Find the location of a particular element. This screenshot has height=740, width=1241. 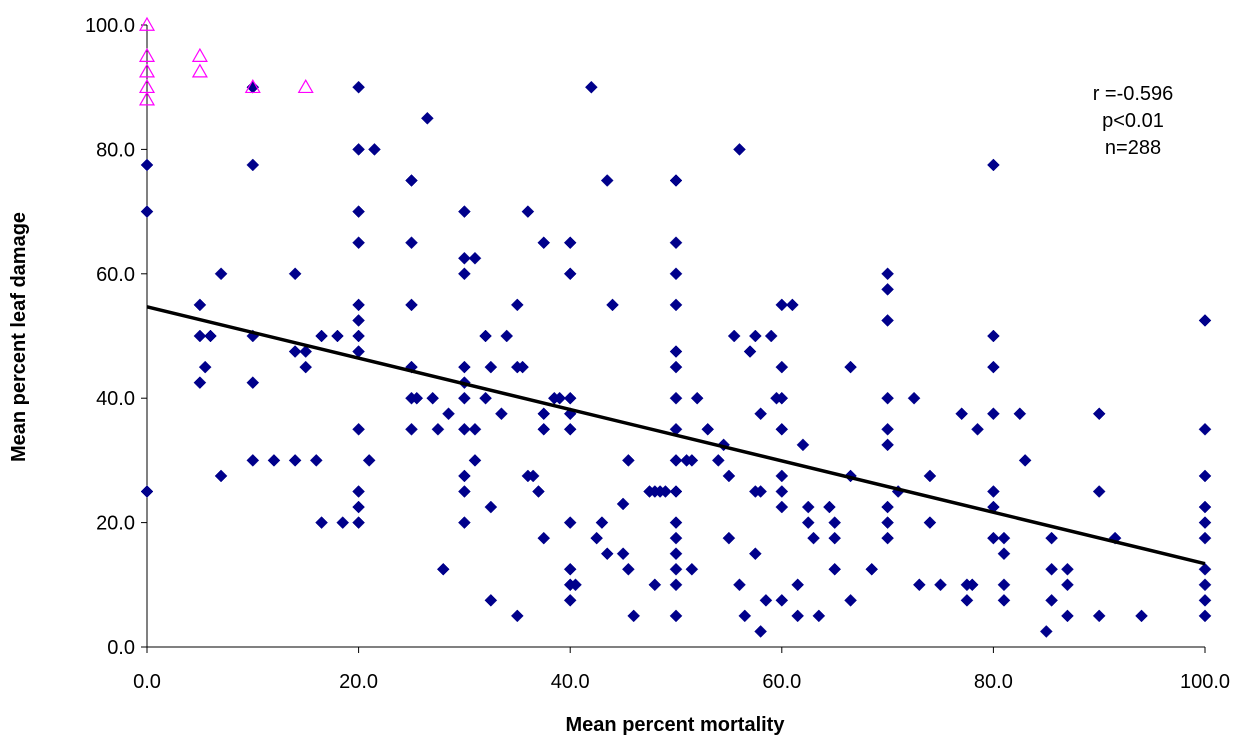

y-tick-label: 80.0 is located at coordinates (115, 150).